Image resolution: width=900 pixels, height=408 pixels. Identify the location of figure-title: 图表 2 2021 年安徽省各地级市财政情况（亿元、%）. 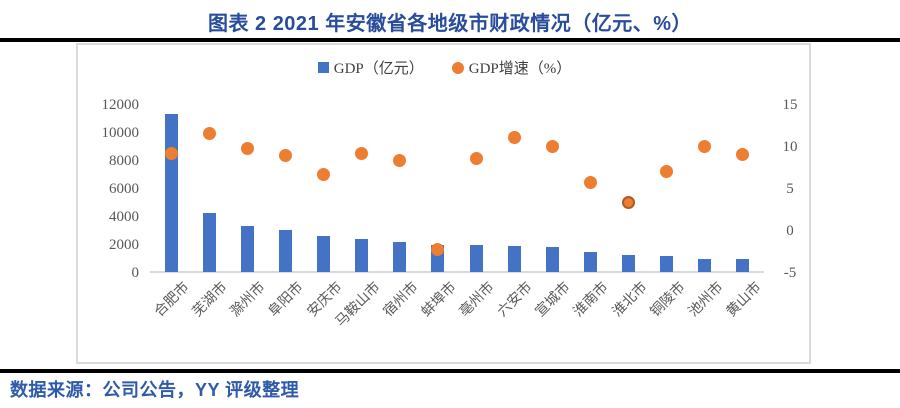
(450, 24).